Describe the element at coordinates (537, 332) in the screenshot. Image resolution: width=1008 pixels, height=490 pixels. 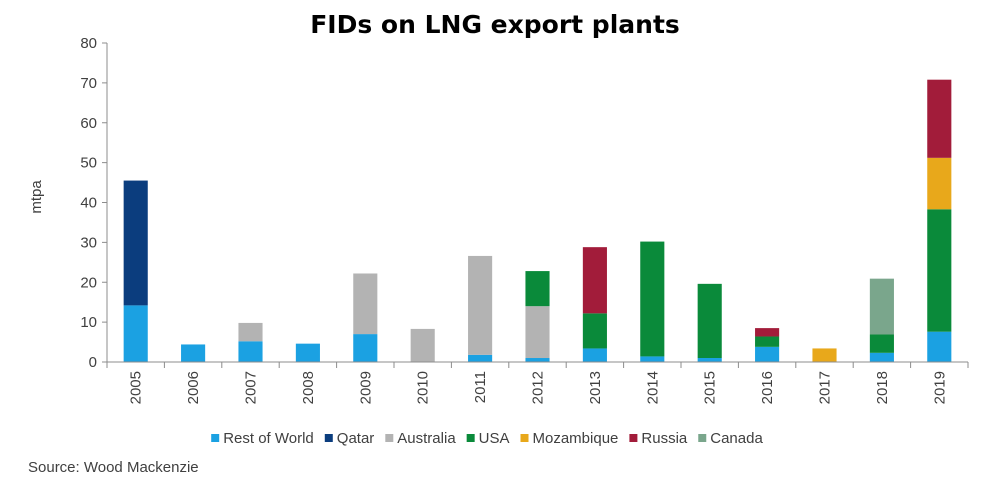
I see `bar-segment-australia-2012` at that location.